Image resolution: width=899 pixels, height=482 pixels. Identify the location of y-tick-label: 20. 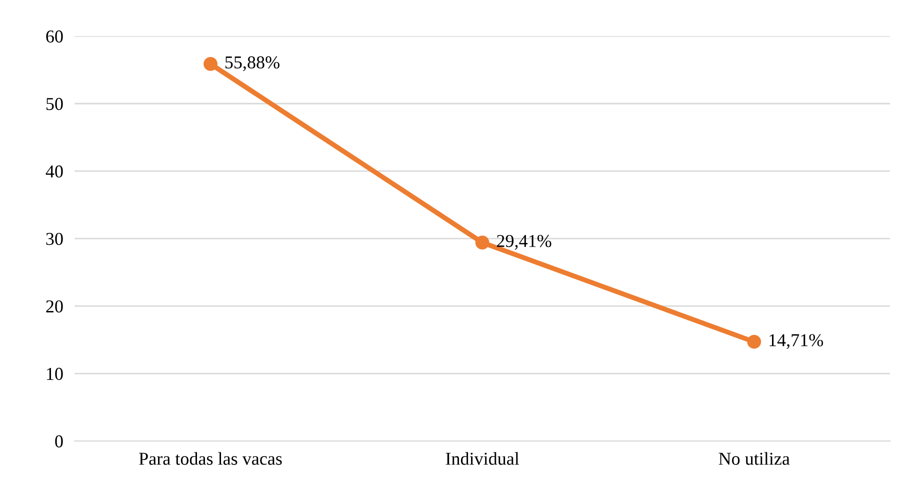
(54, 306).